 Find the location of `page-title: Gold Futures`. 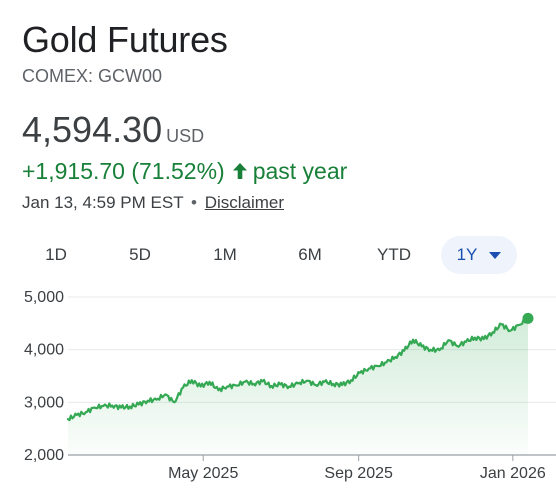

page-title: Gold Futures is located at coordinates (125, 39).